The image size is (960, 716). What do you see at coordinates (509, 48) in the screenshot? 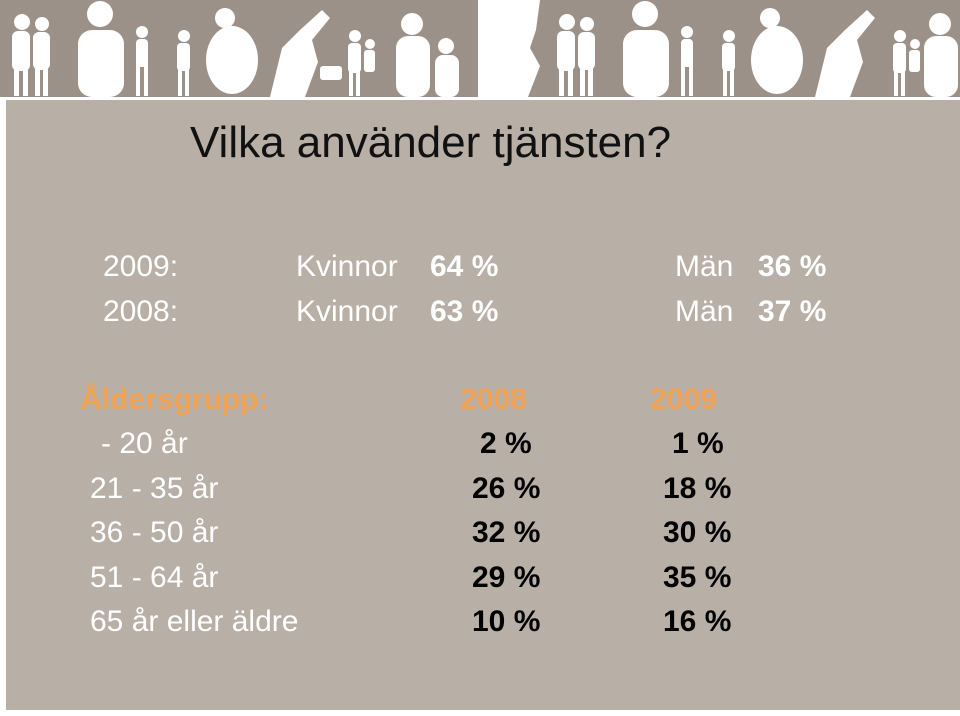
I see `face-profile-icon` at bounding box center [509, 48].